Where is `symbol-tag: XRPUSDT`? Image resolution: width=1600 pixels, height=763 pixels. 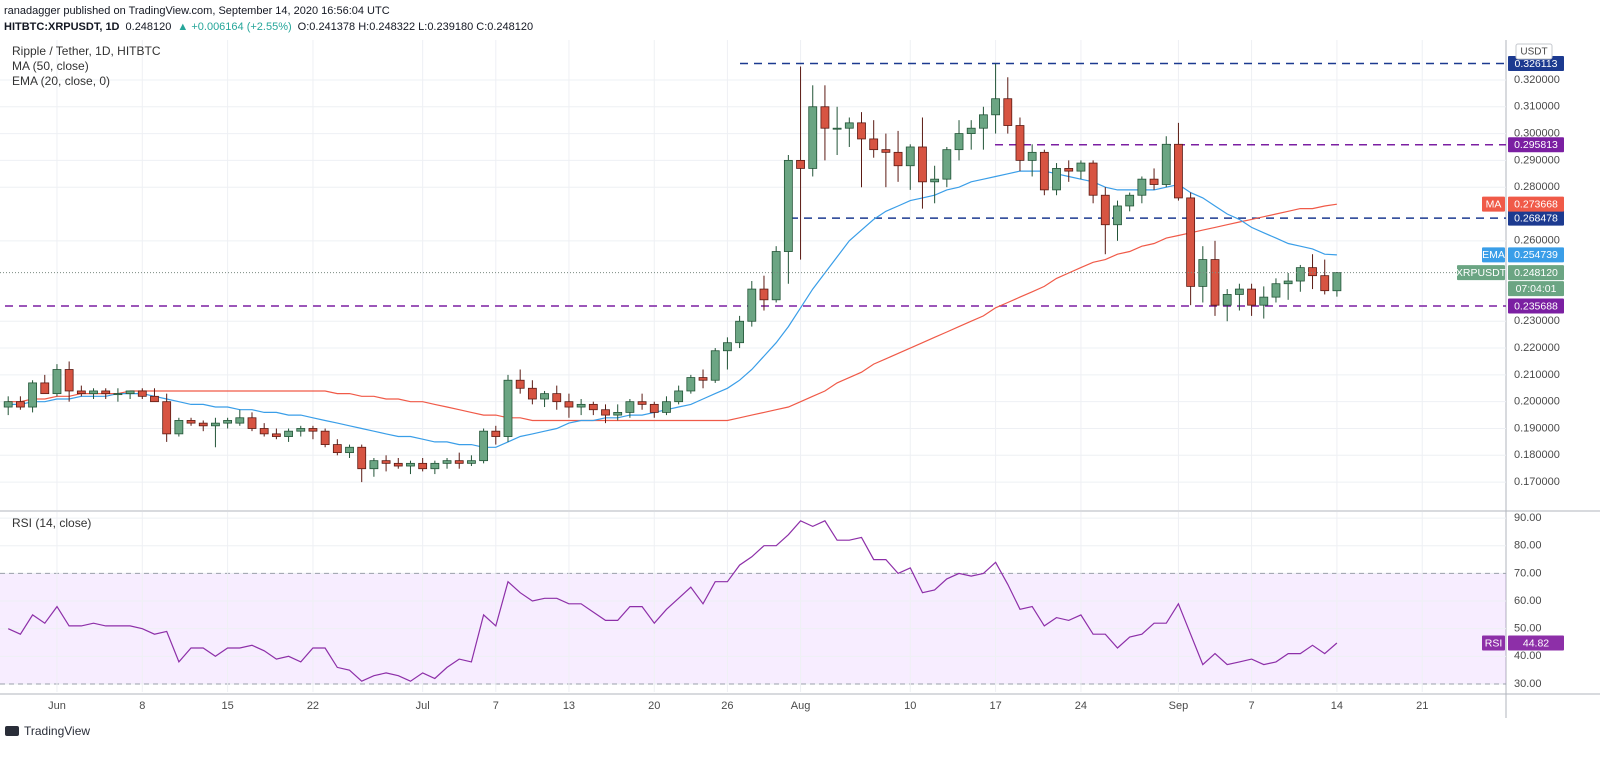 symbol-tag: XRPUSDT is located at coordinates (1481, 273).